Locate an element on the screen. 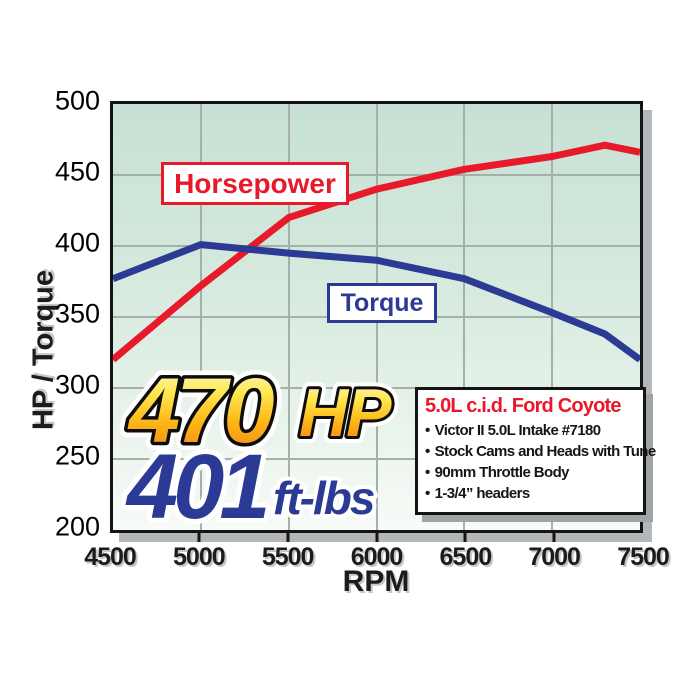 The image size is (700, 700). torque-curve-label: Torque is located at coordinates (382, 303).